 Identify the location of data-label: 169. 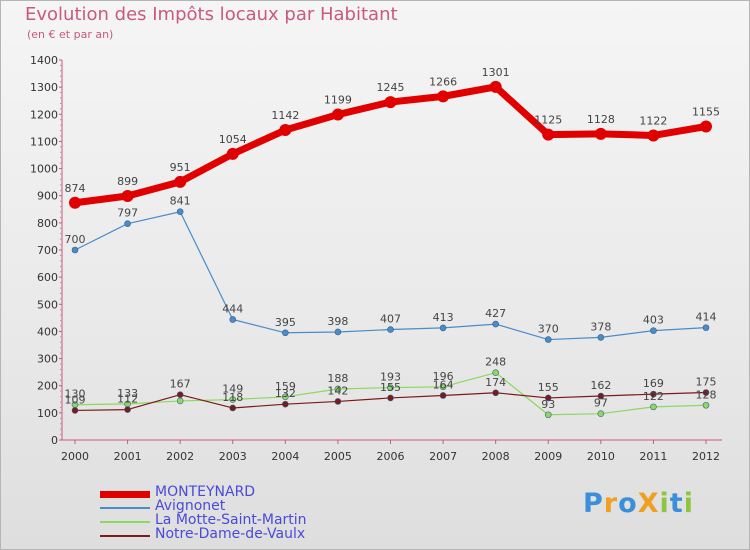
(653, 383).